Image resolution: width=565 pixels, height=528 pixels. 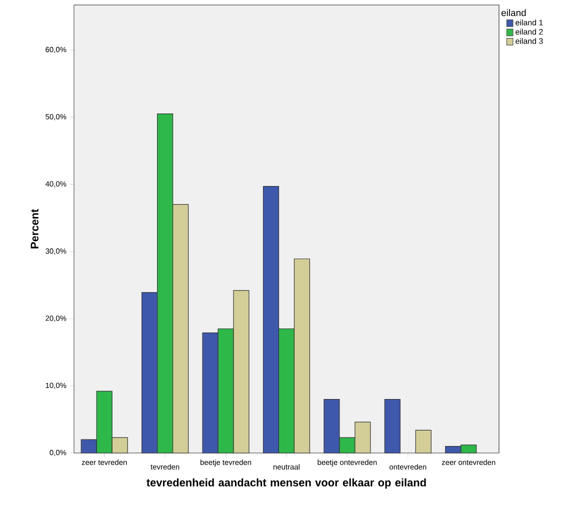 What do you see at coordinates (513, 12) in the screenshot?
I see `legend-title: eiland` at bounding box center [513, 12].